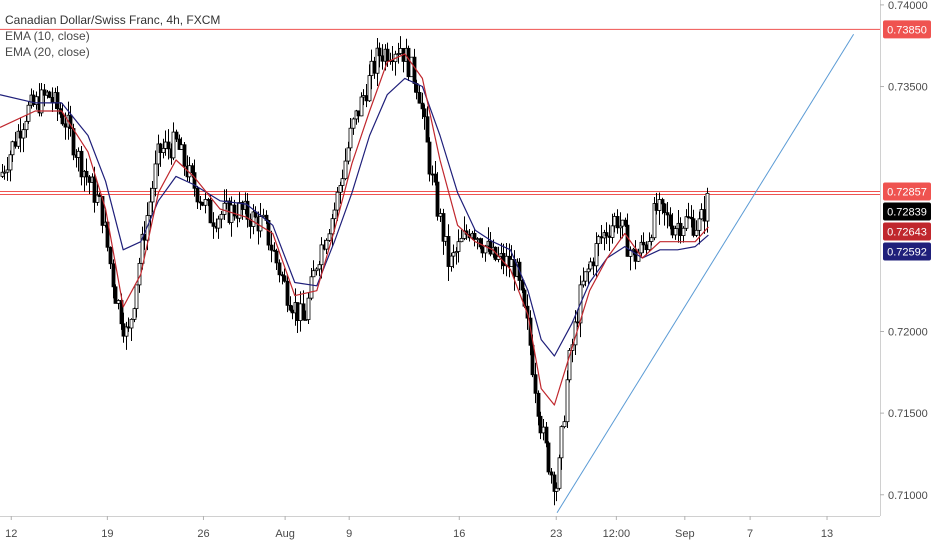  What do you see at coordinates (685, 534) in the screenshot?
I see `x-tick-label-8: Sep` at bounding box center [685, 534].